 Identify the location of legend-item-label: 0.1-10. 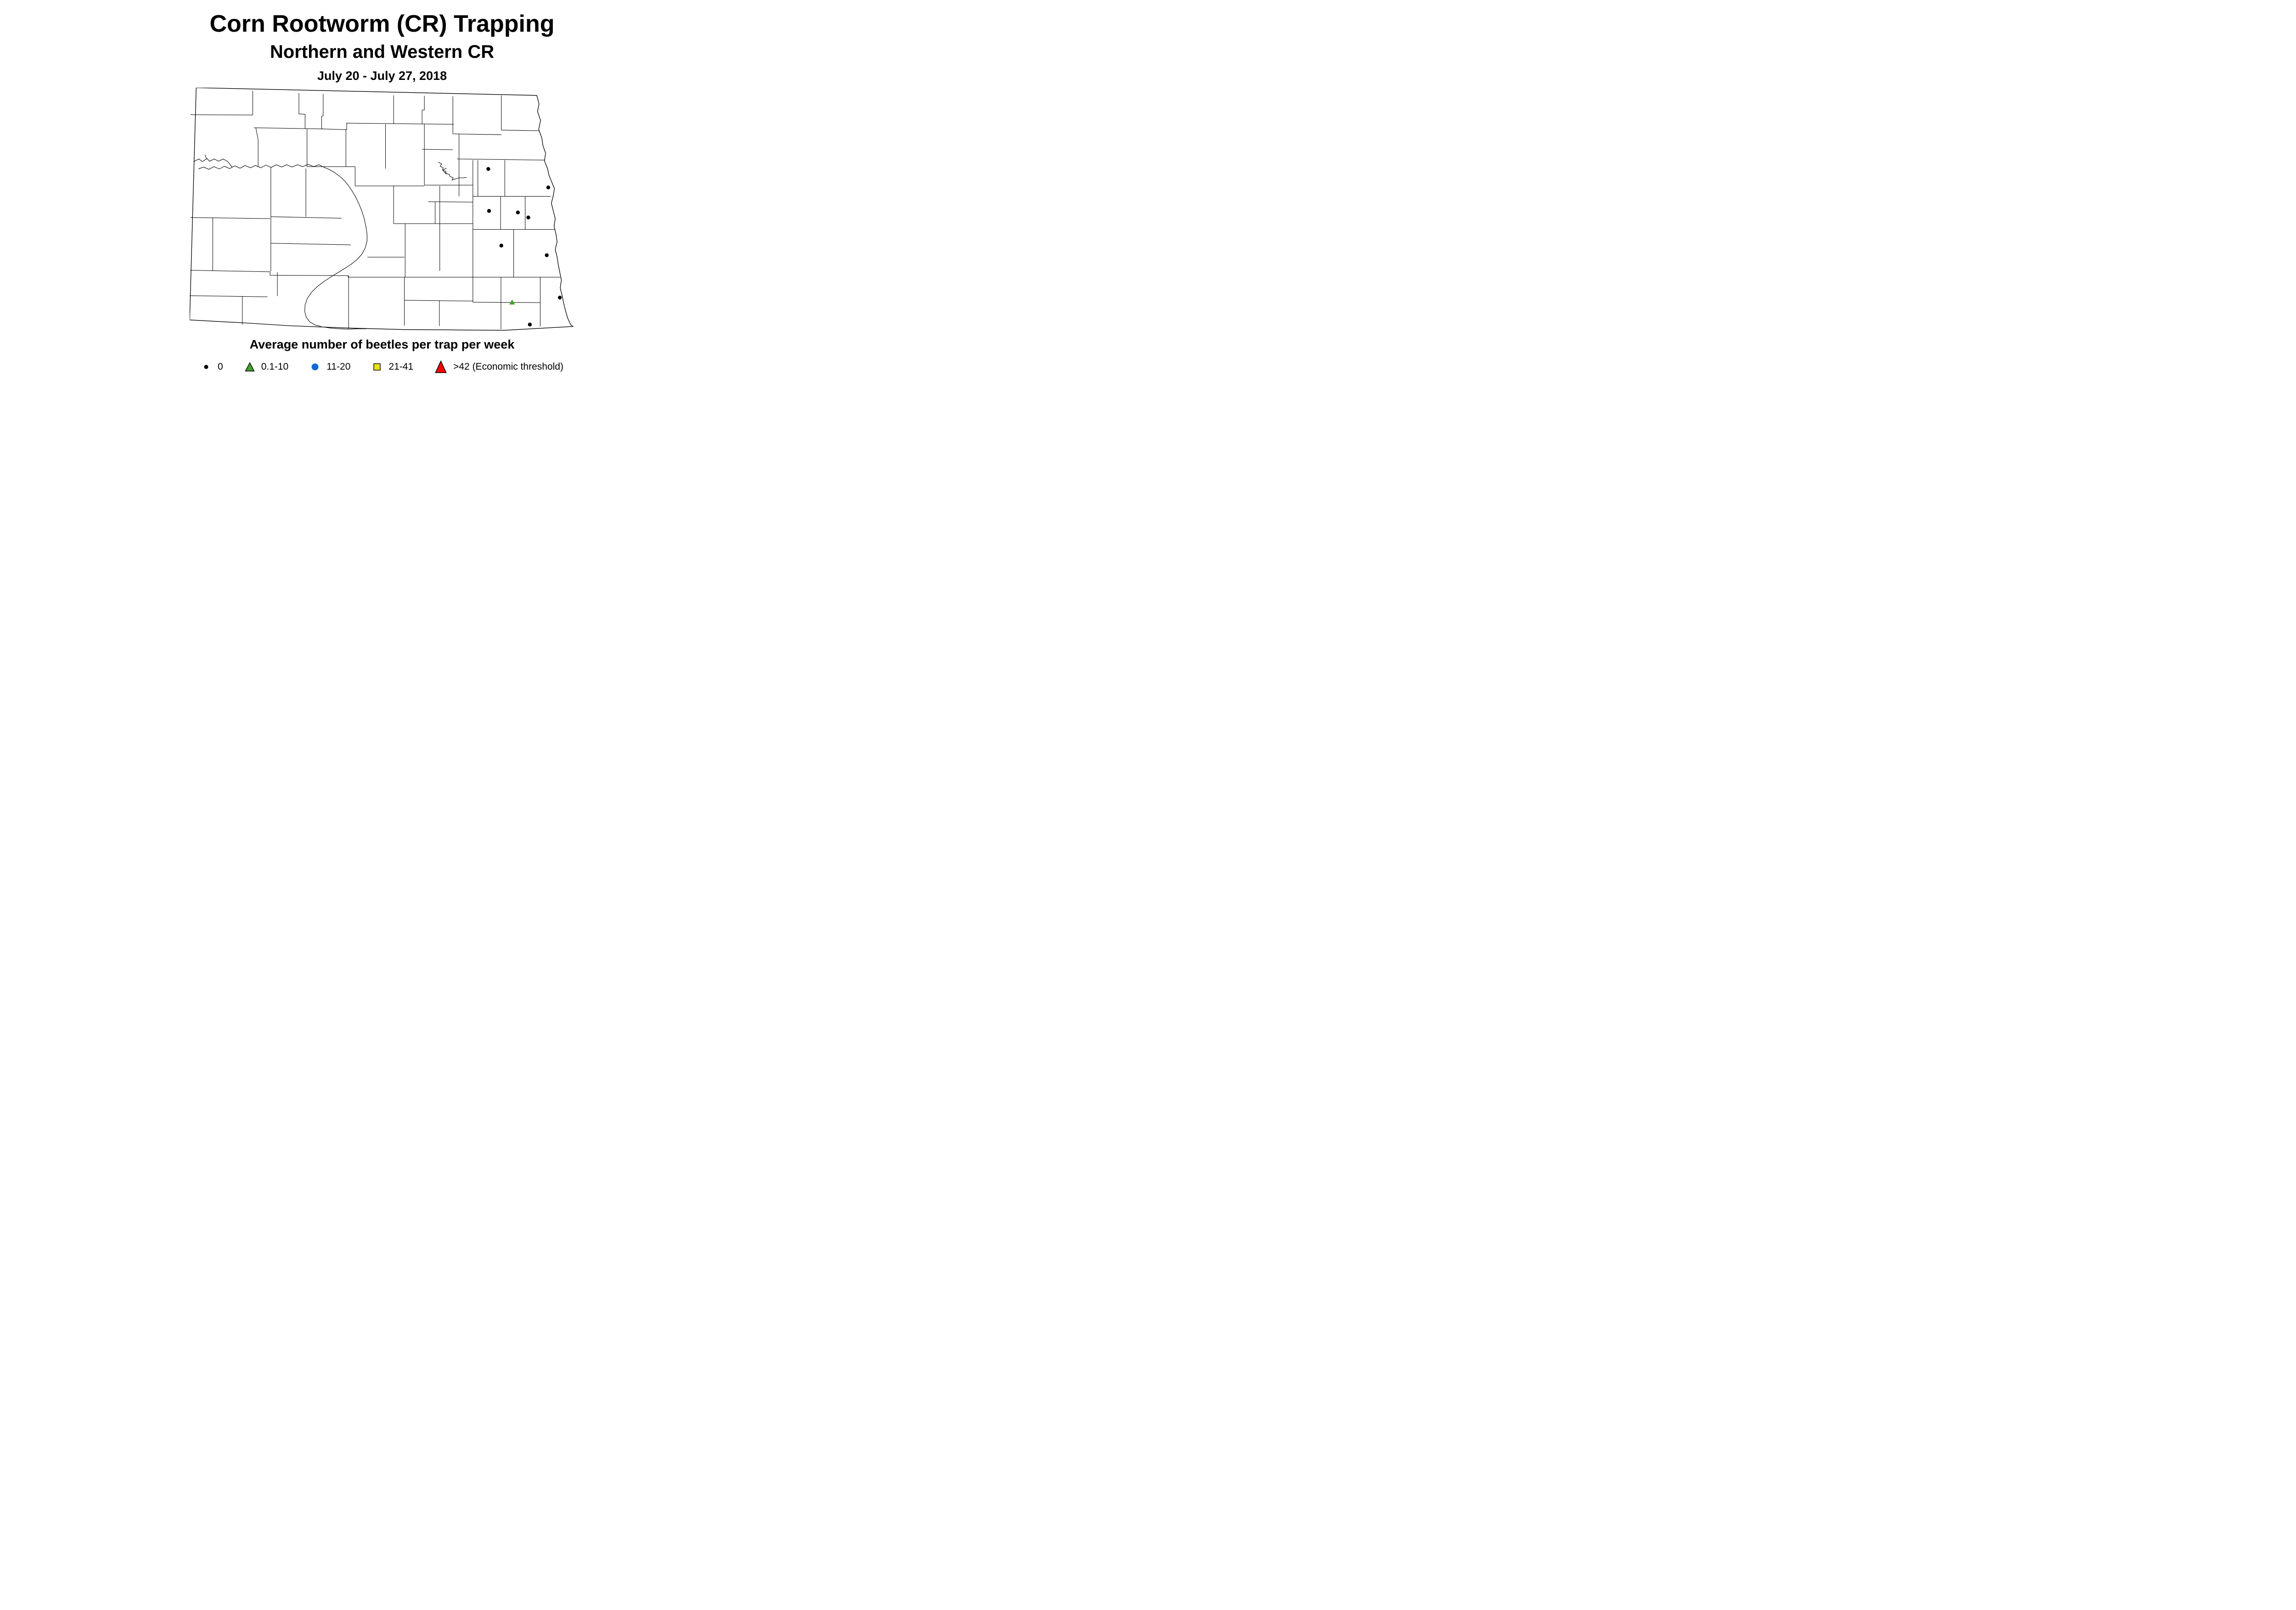
(275, 367).